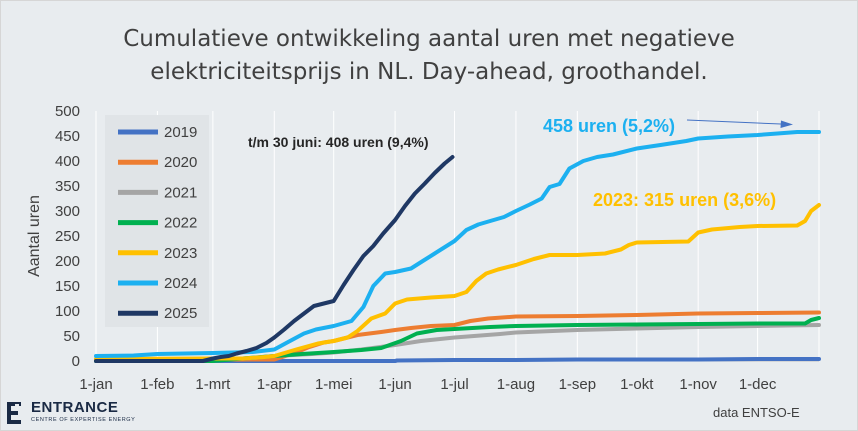  I want to click on legend-label-2021: 2021, so click(180, 192).